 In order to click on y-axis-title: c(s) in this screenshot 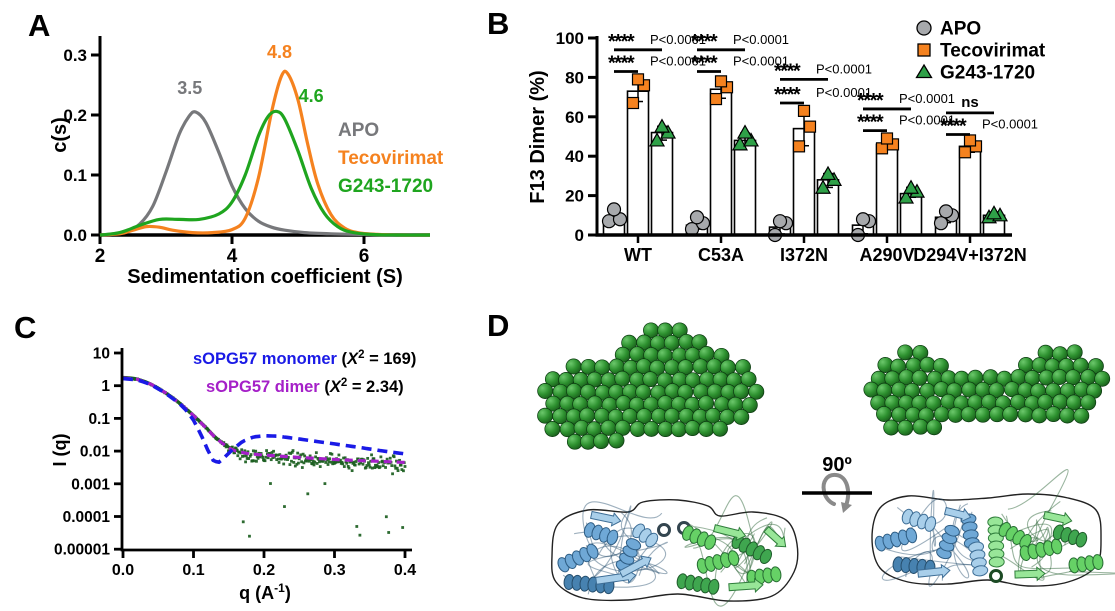, I will do `click(60, 135)`.